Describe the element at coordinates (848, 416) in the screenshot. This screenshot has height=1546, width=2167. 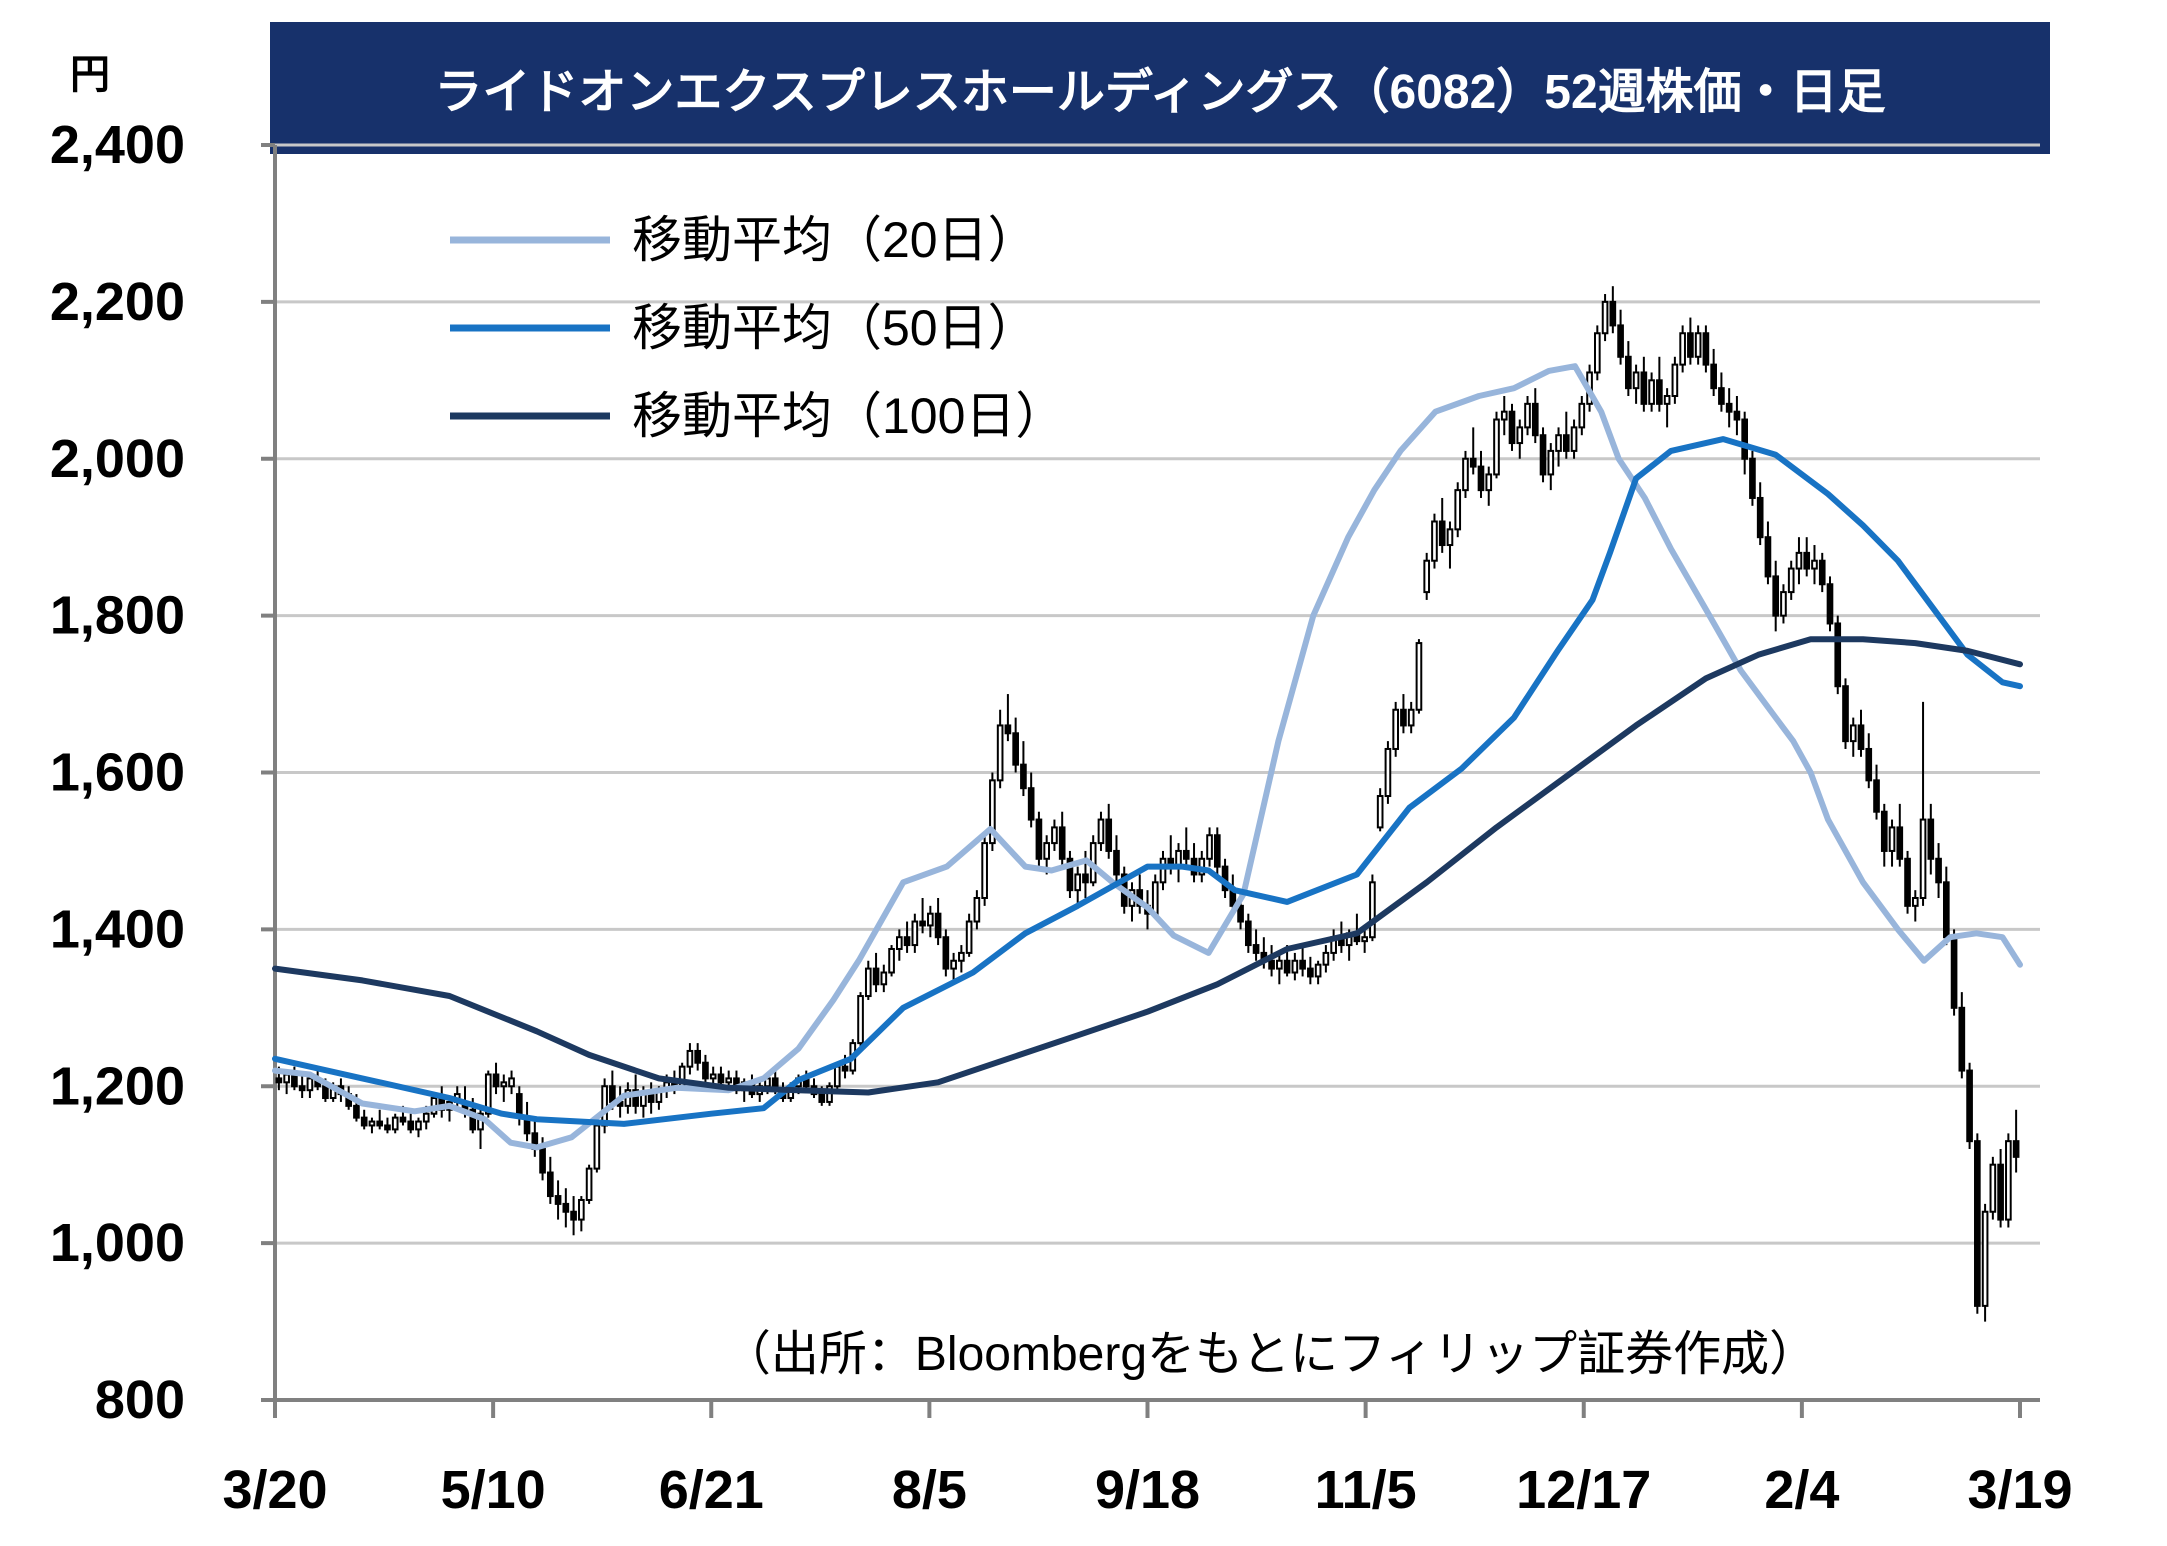
I see `legend-label-ma100: 移動平均（100日）` at that location.